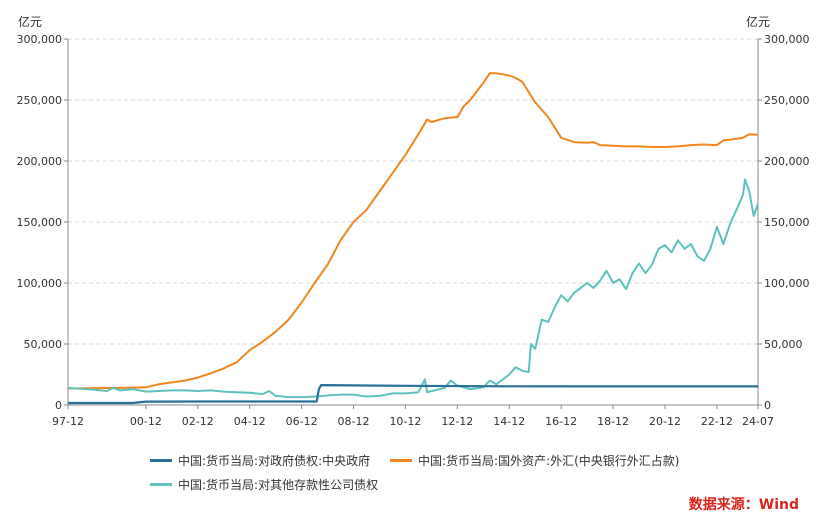 The image size is (827, 524). Describe the element at coordinates (743, 505) in the screenshot. I see `data-source-note: 数据来源：Wind` at that location.